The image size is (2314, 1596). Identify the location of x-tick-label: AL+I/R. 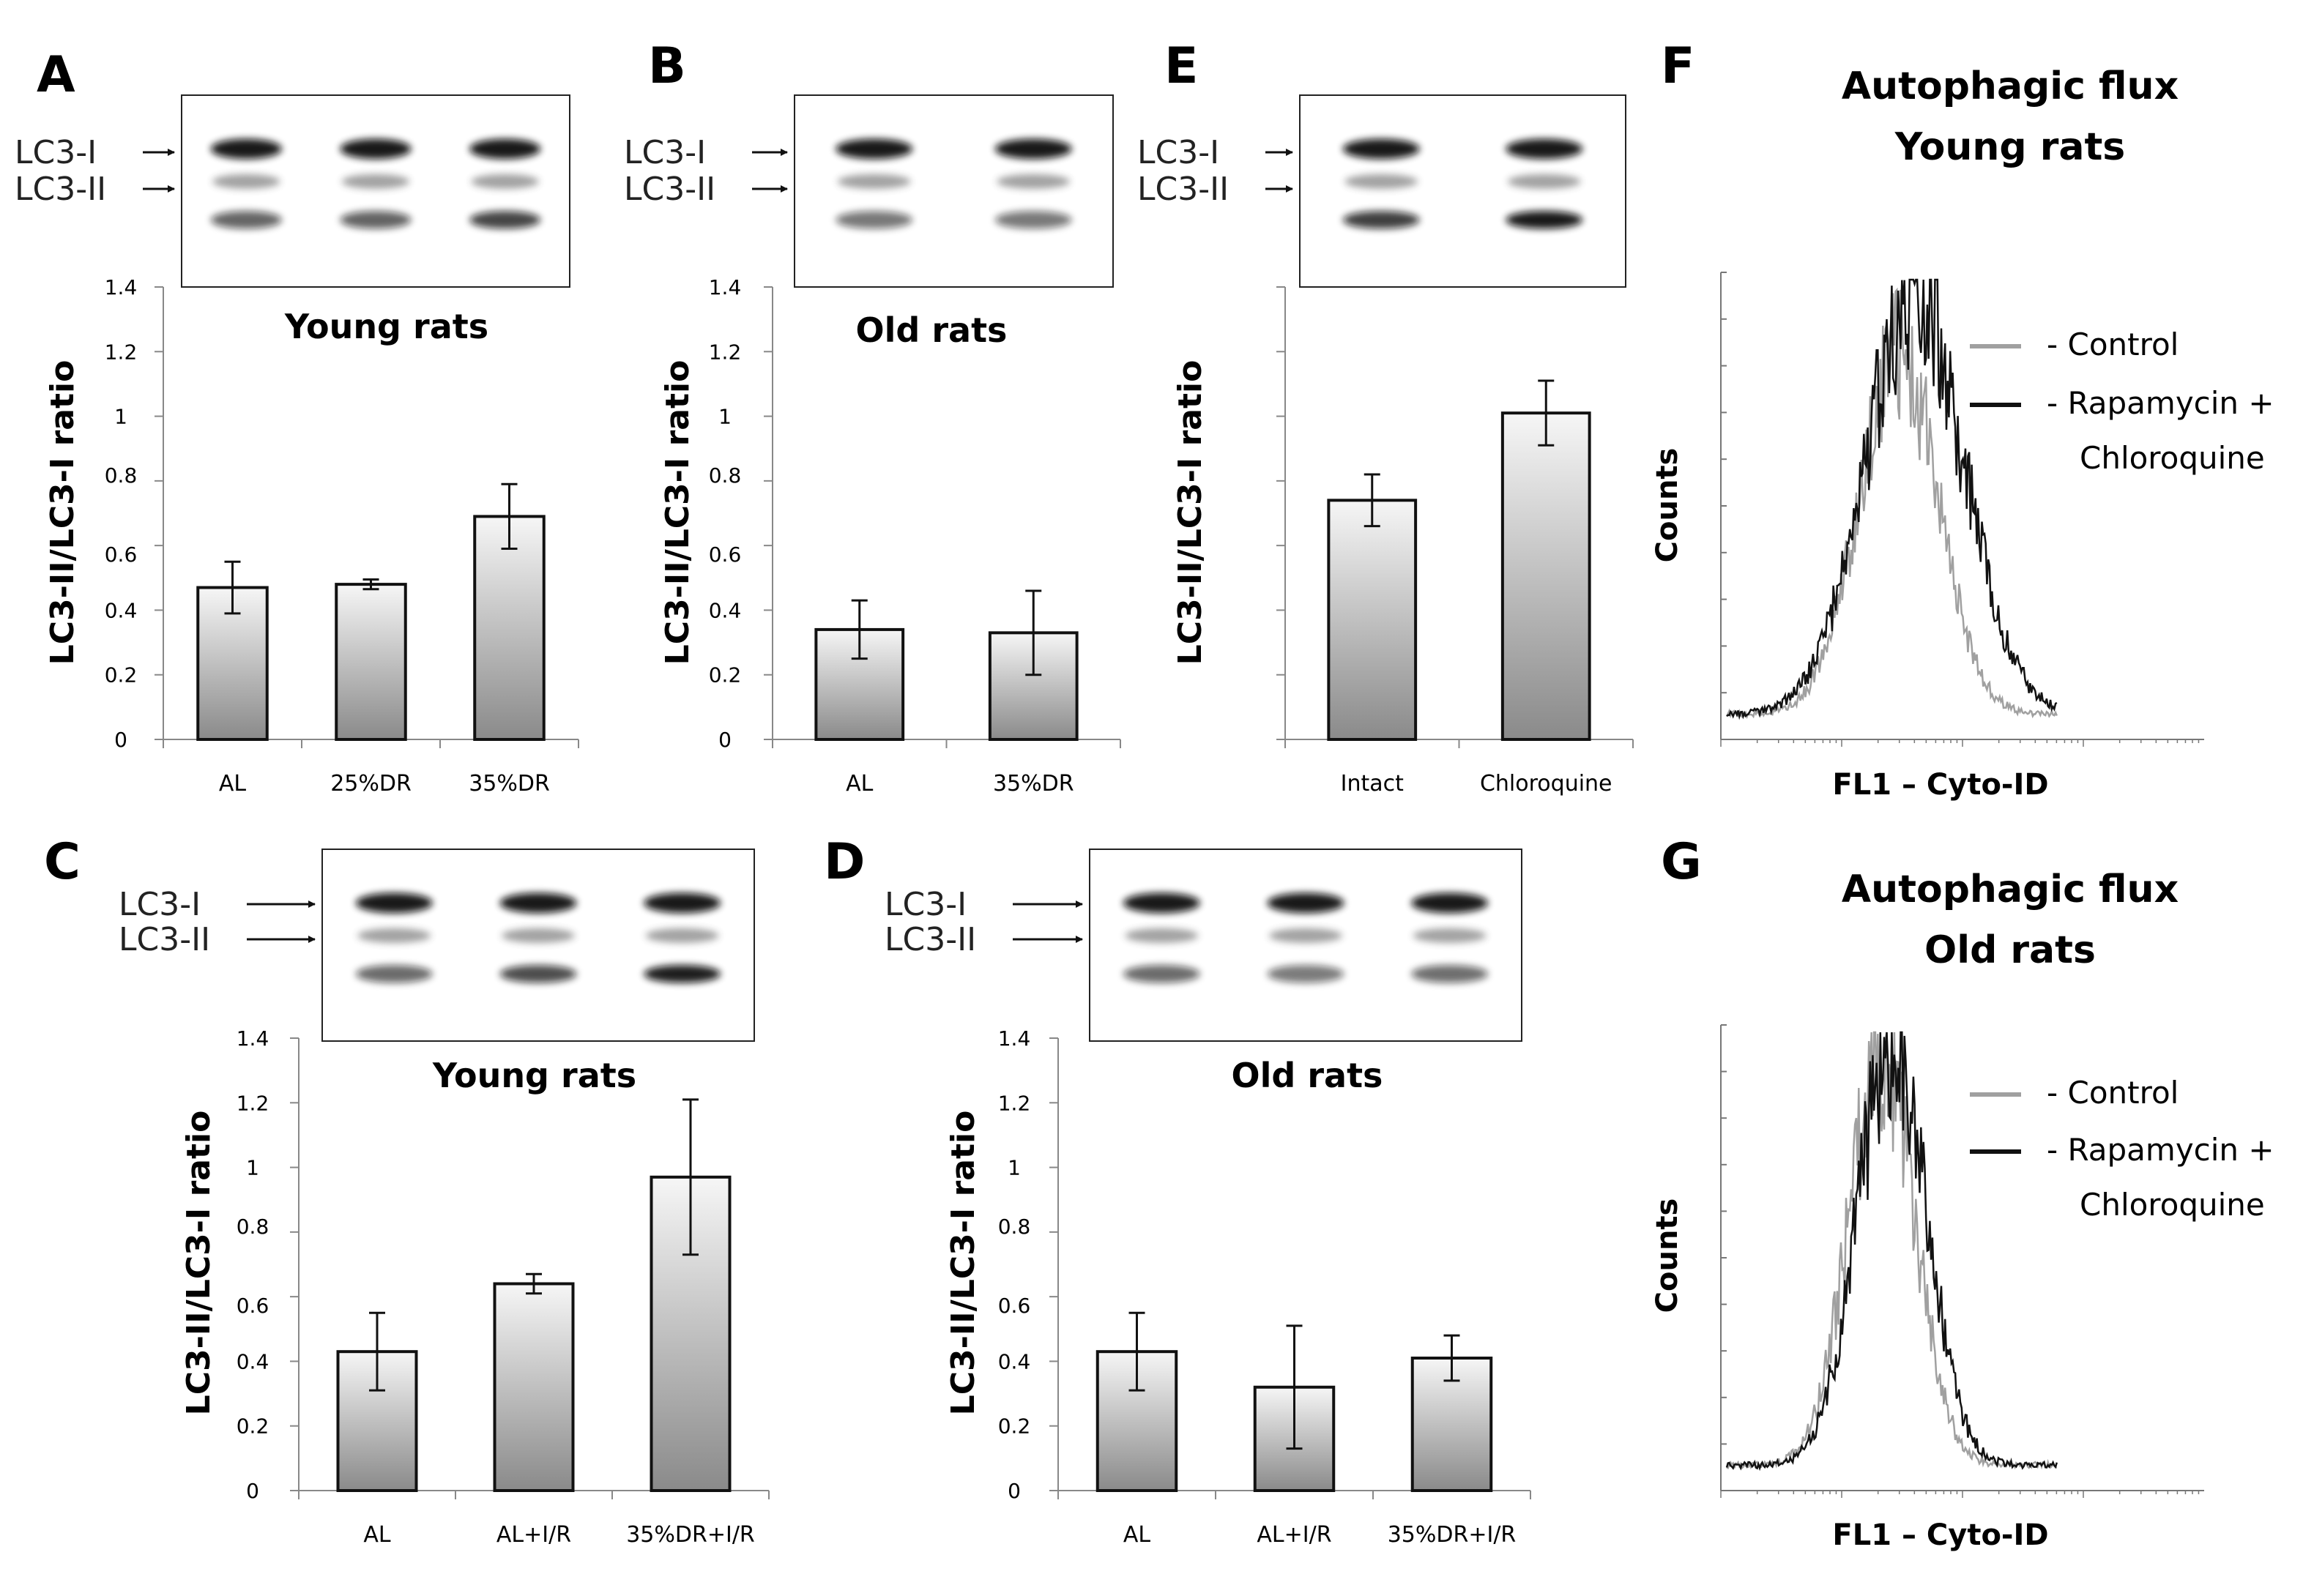
(533, 1535).